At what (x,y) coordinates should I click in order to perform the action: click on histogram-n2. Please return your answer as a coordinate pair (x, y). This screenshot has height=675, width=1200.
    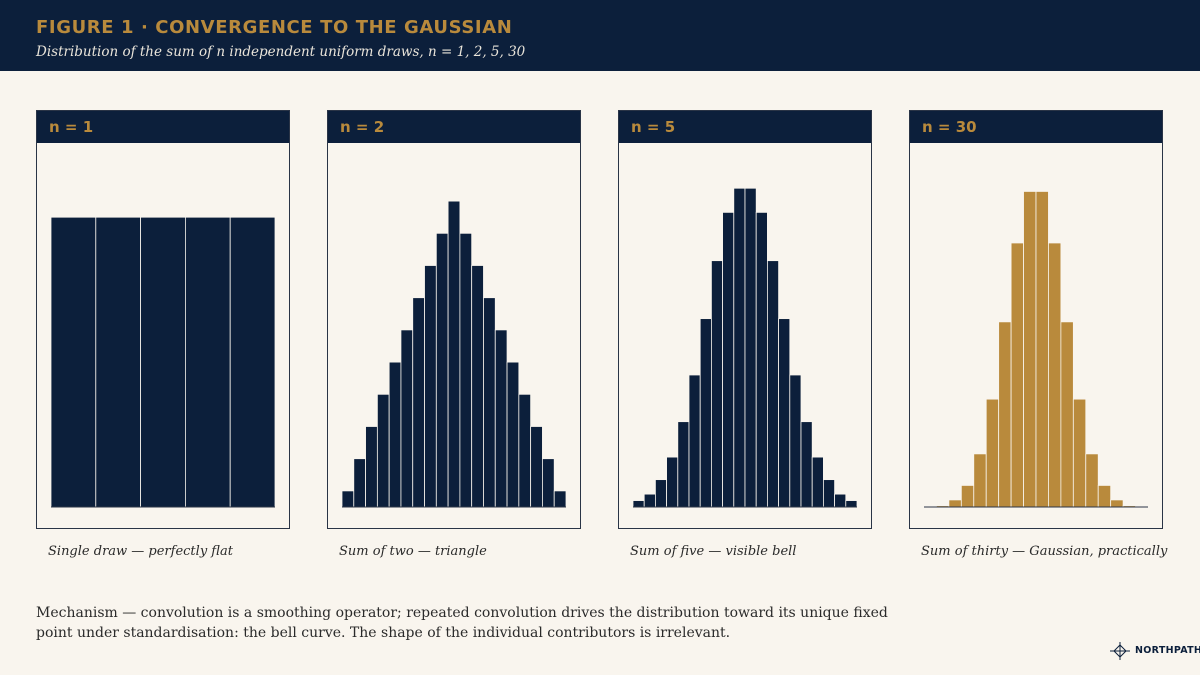
    Looking at the image, I should click on (454, 354).